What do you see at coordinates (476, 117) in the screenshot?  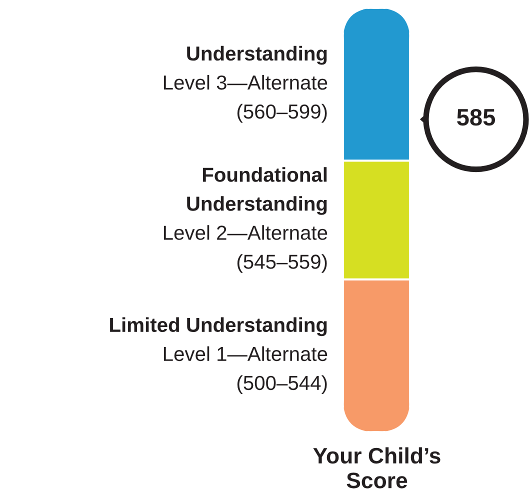 I see `text: 585` at bounding box center [476, 117].